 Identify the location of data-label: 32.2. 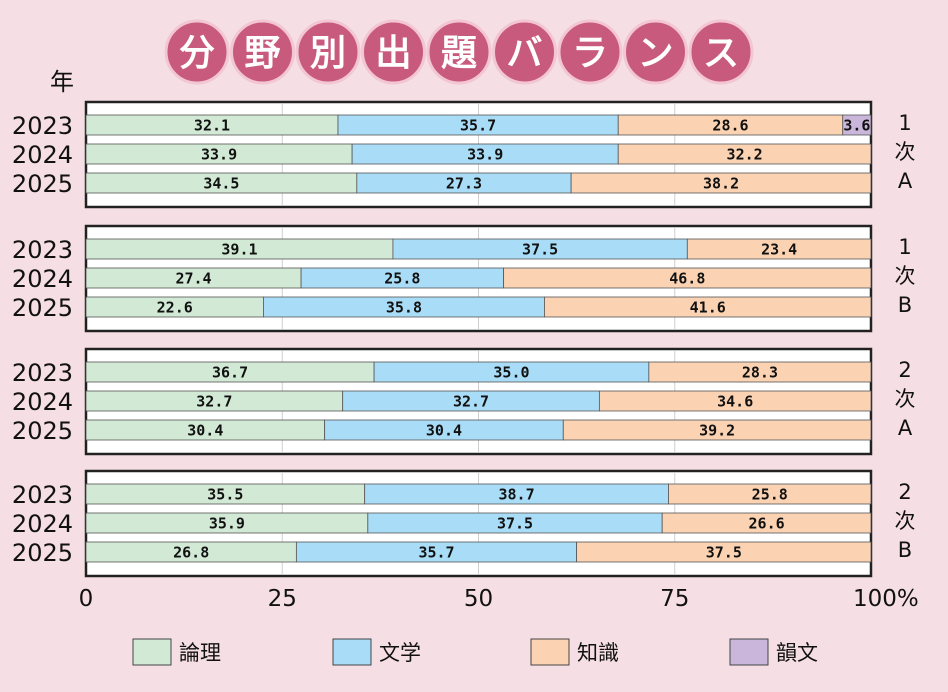
(745, 155).